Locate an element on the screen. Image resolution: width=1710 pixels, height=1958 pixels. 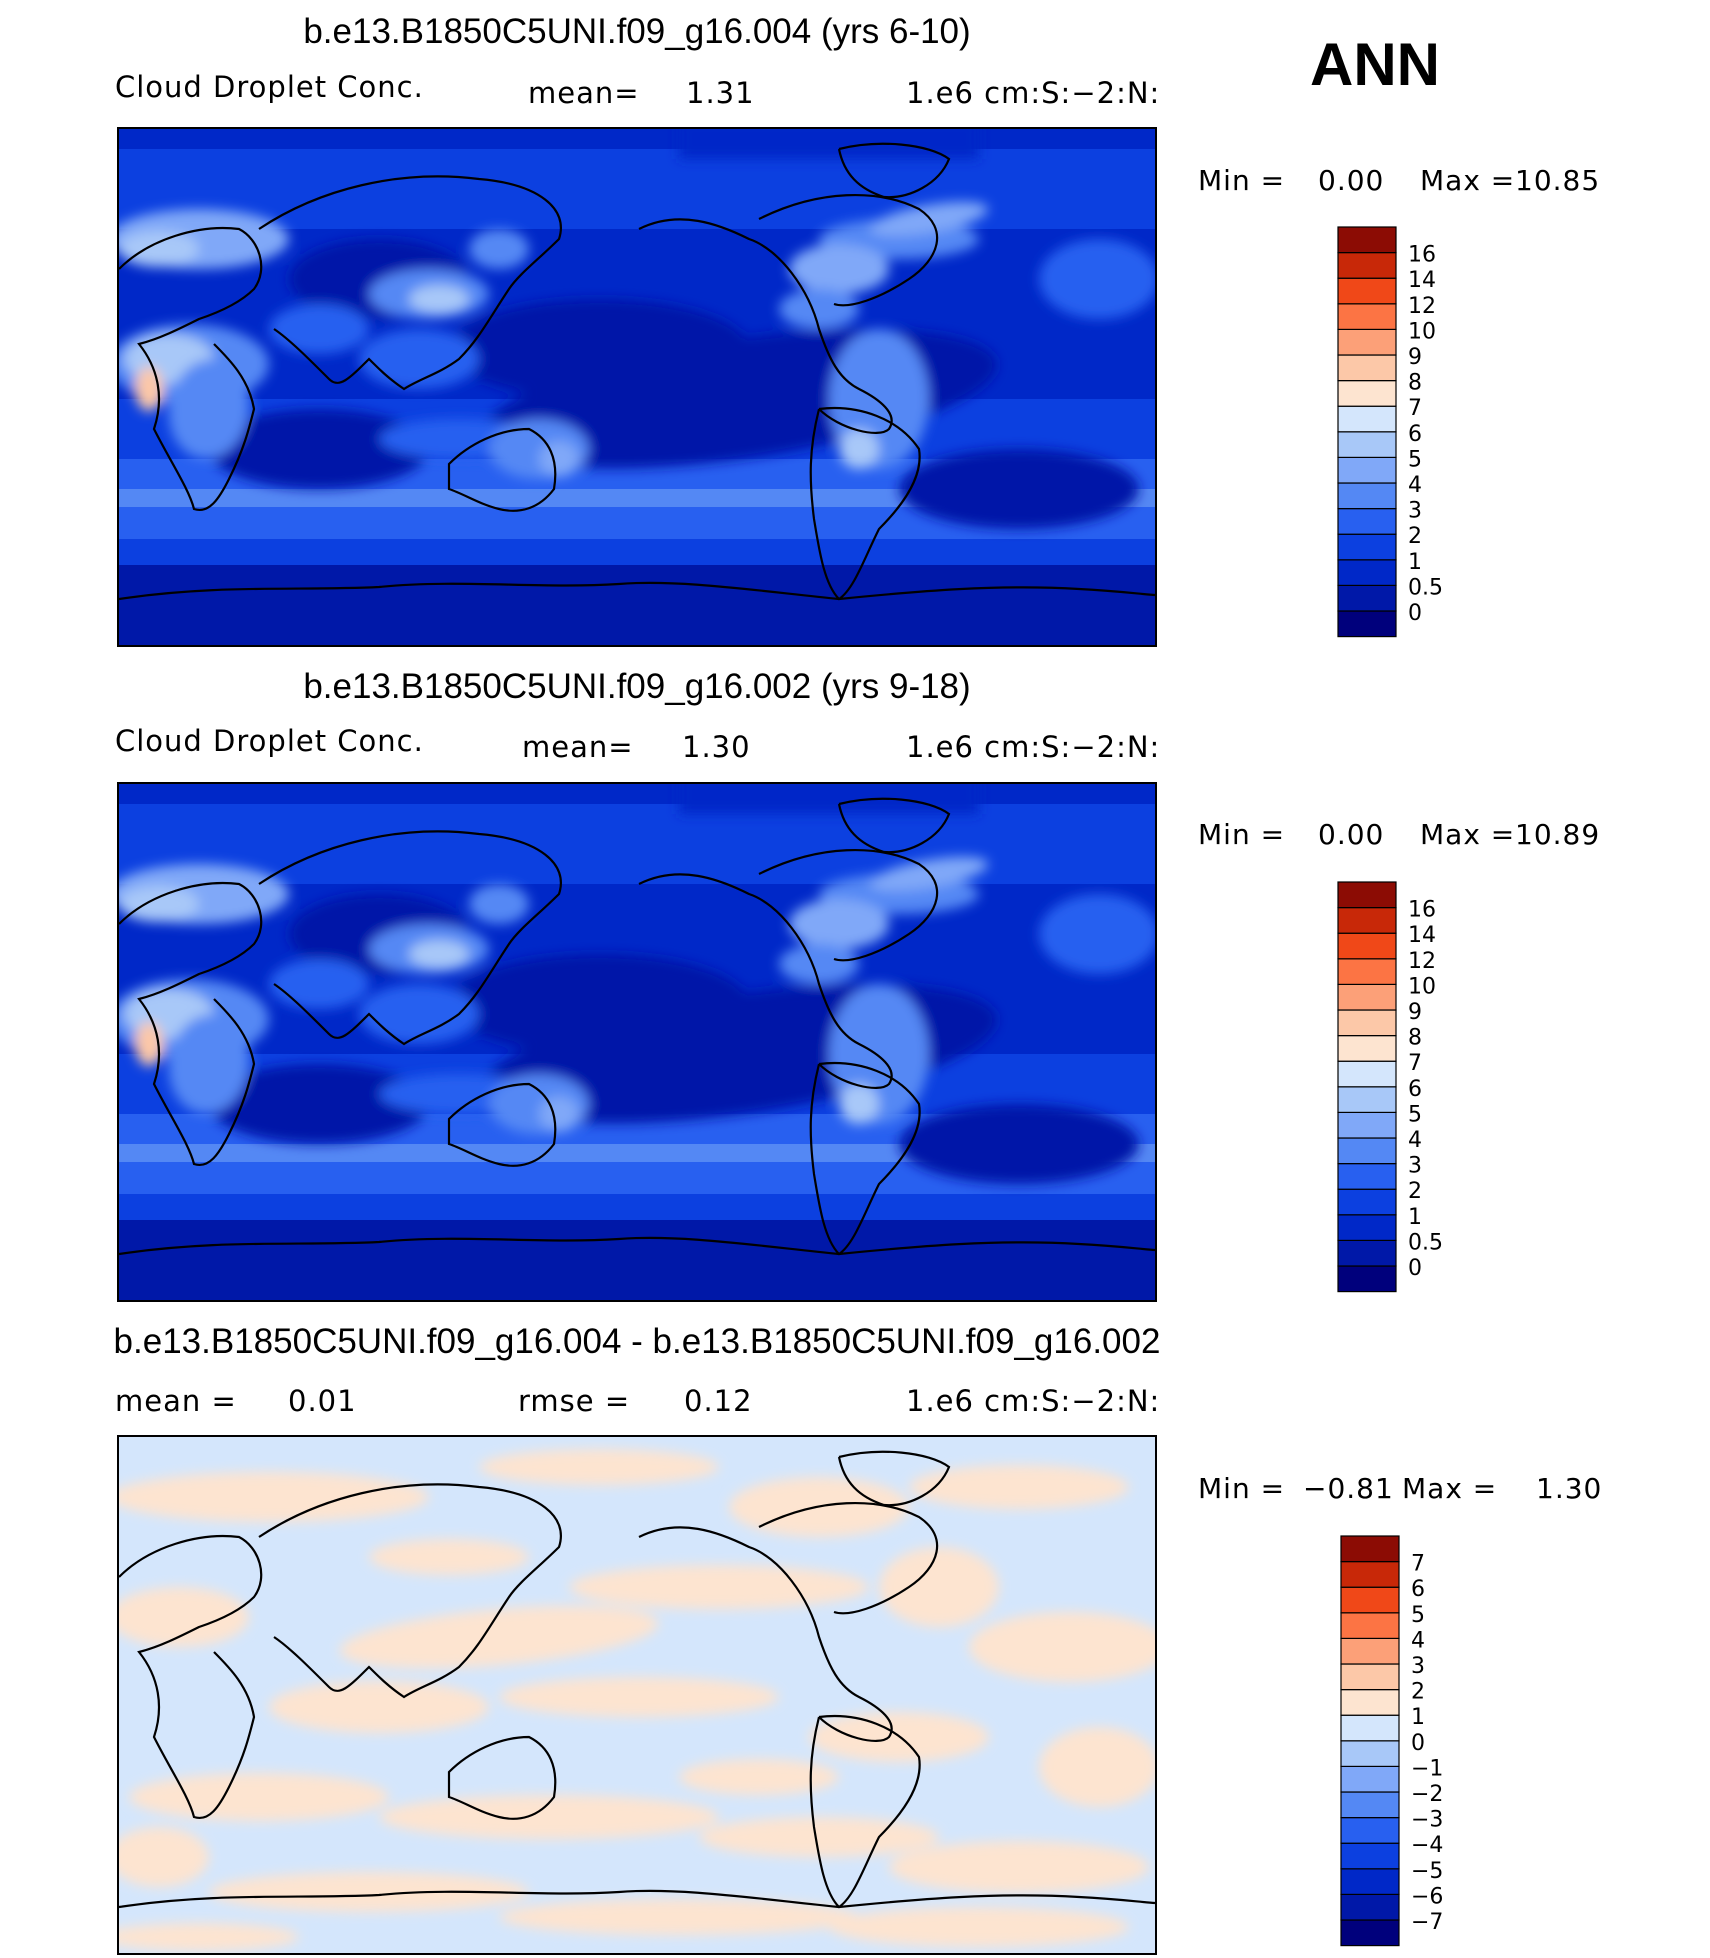
colorbar-tick-label: 14 is located at coordinates (1422, 280).